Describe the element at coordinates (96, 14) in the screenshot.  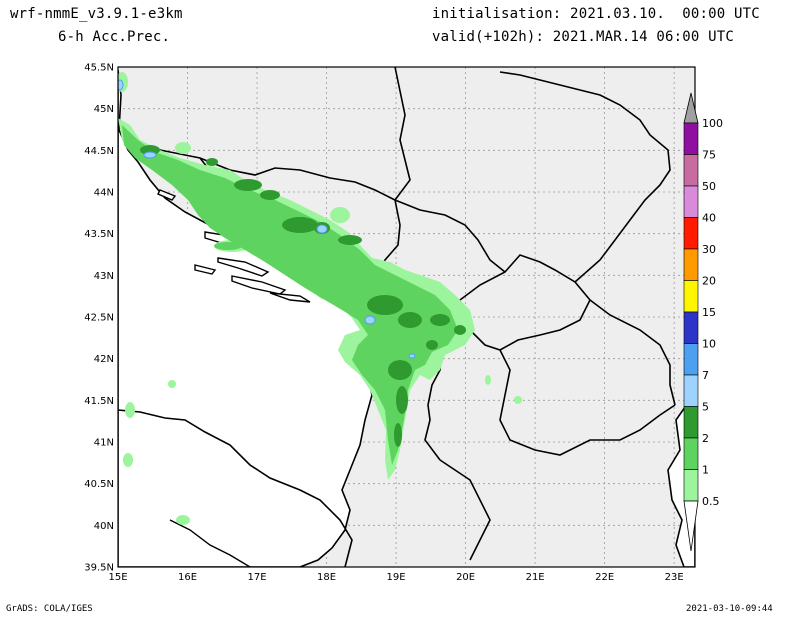
I see `model-title: wrf-nmmE_v3.9.1-e3km` at that location.